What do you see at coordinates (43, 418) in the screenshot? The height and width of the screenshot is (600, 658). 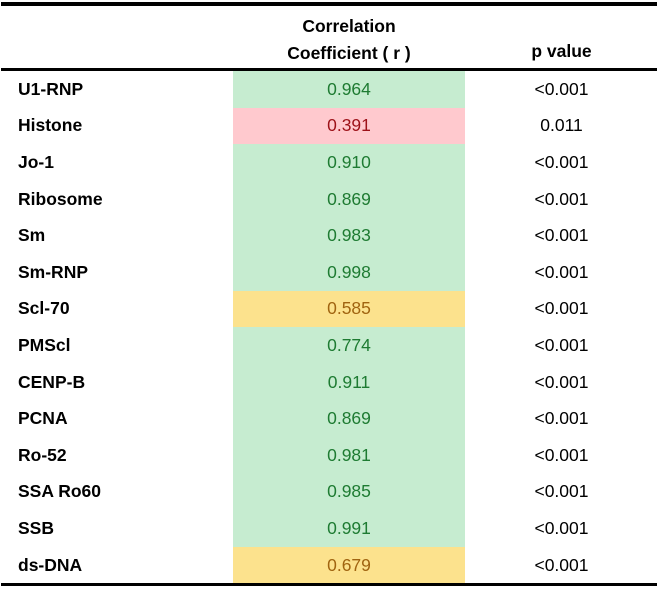 I see `row-label: PCNA` at bounding box center [43, 418].